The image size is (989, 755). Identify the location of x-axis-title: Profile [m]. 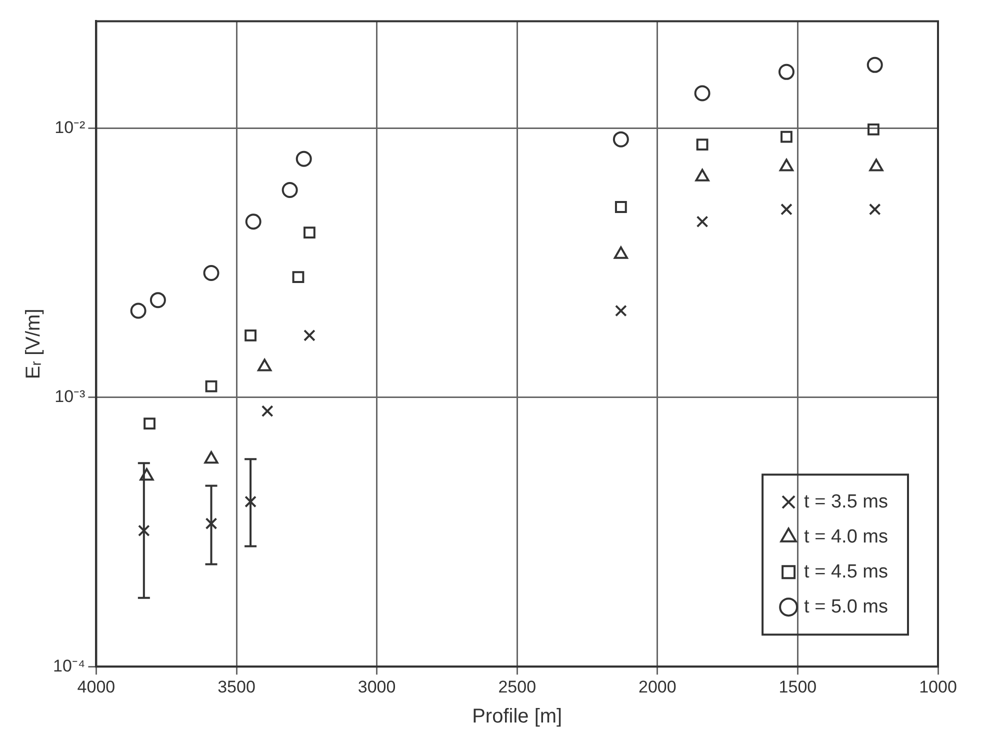
(517, 717).